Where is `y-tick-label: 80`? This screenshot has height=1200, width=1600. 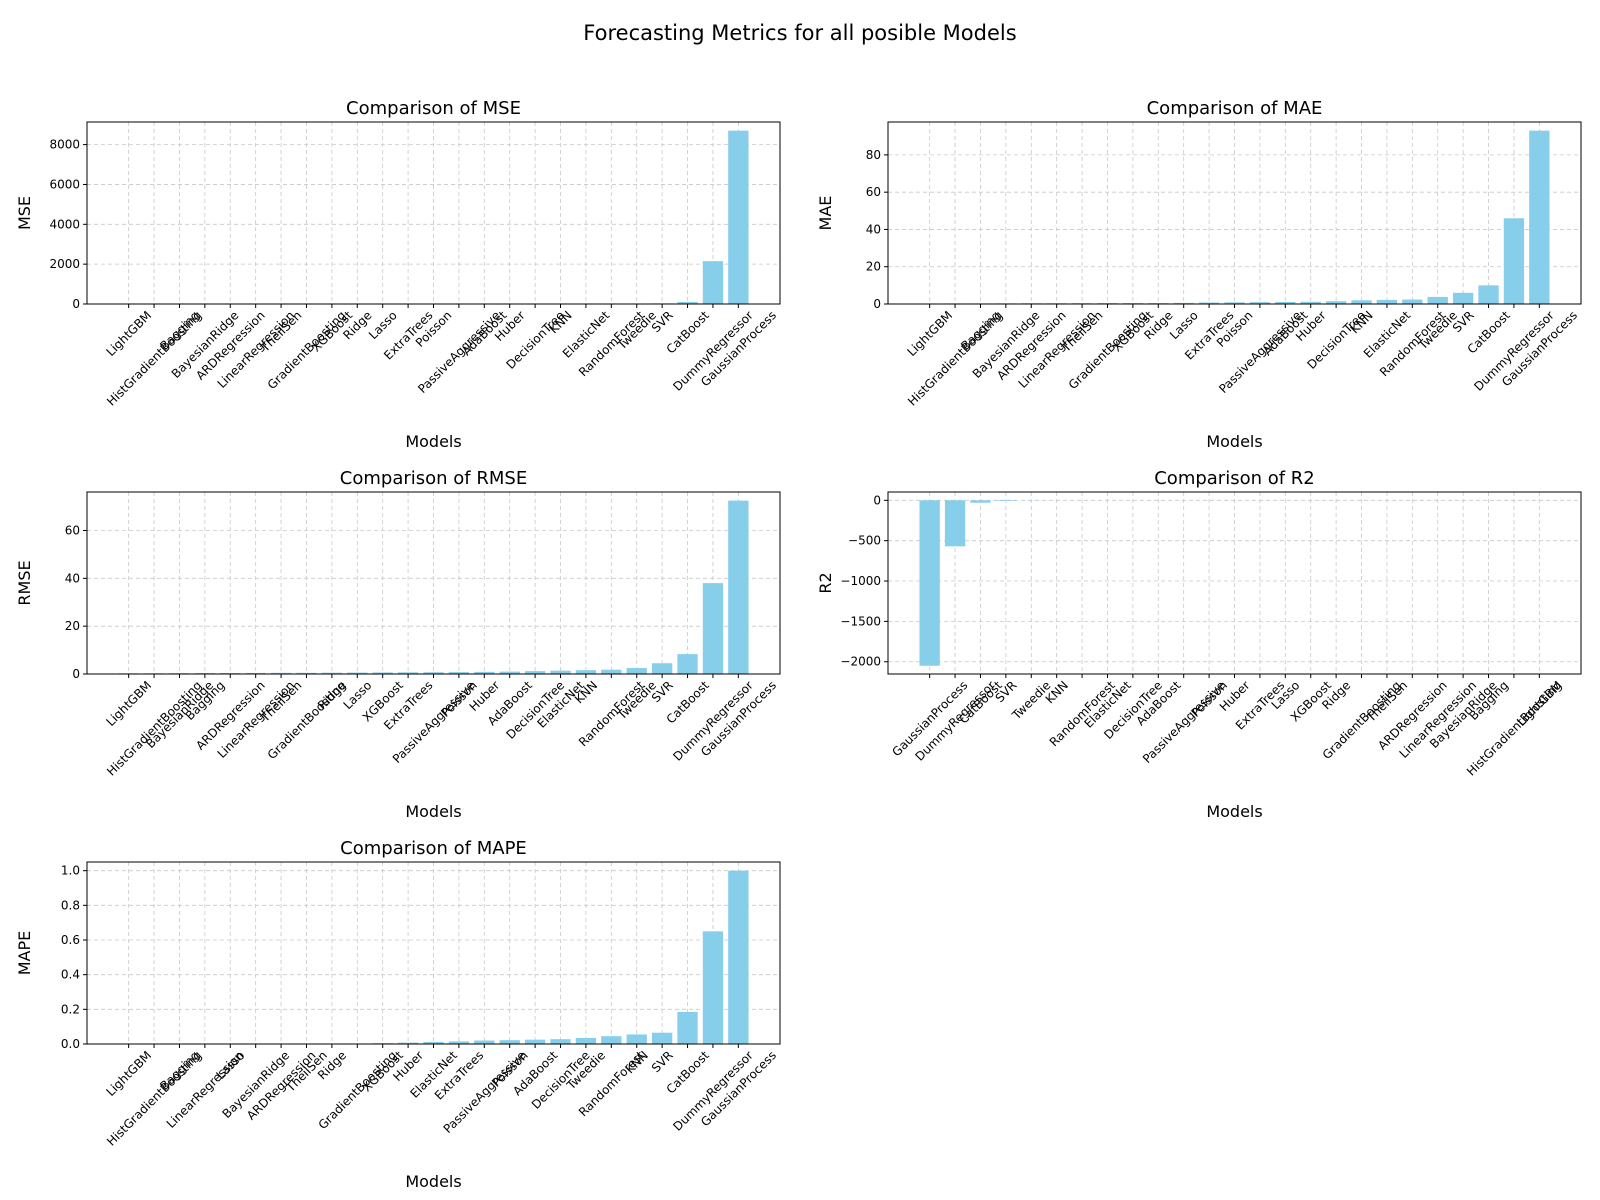
y-tick-label: 80 is located at coordinates (873, 155).